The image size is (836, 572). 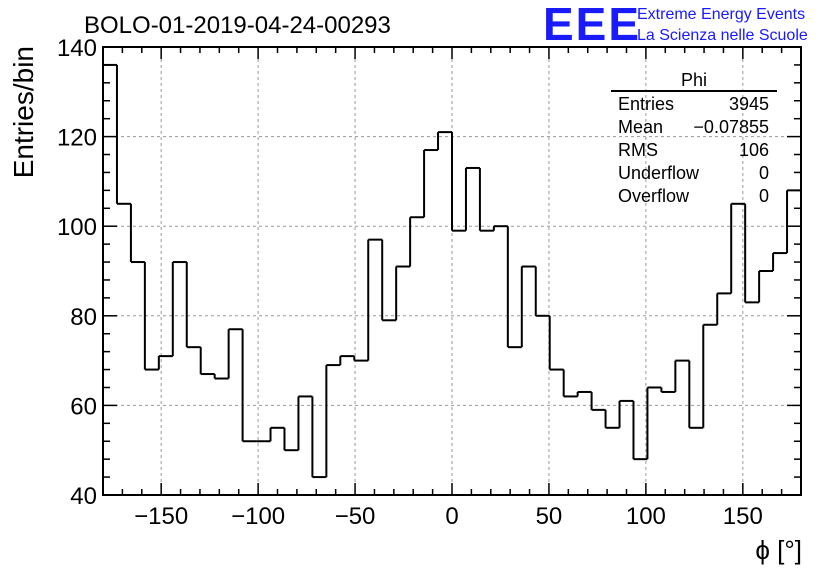 What do you see at coordinates (77, 138) in the screenshot?
I see `y-tick-label: 120` at bounding box center [77, 138].